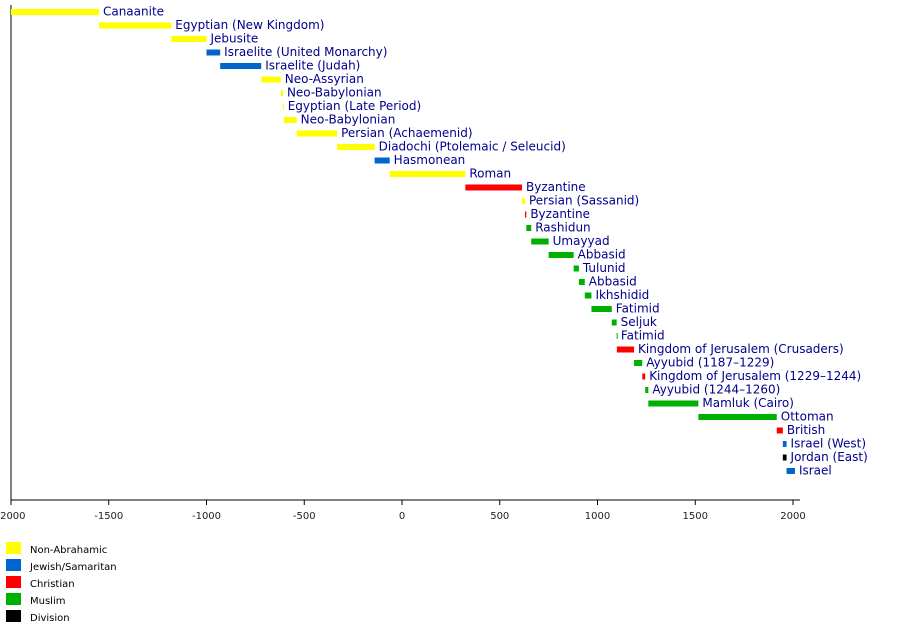 The image size is (900, 640). Describe the element at coordinates (748, 403) in the screenshot. I see `bar-label: Mamluk (Cairo)` at that location.